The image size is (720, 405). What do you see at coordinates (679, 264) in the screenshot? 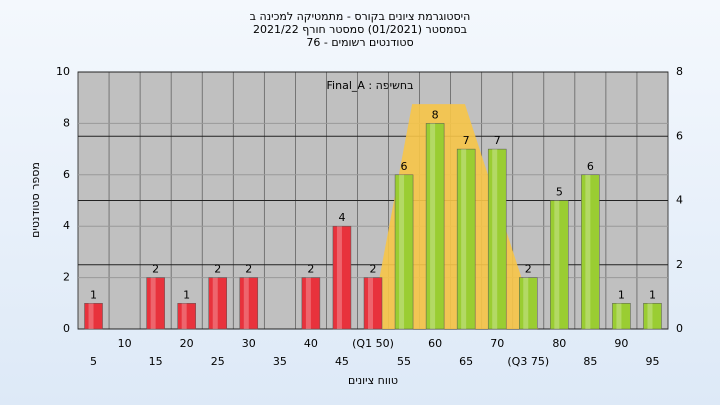
I see `y2-tick-label: 2` at bounding box center [679, 264].